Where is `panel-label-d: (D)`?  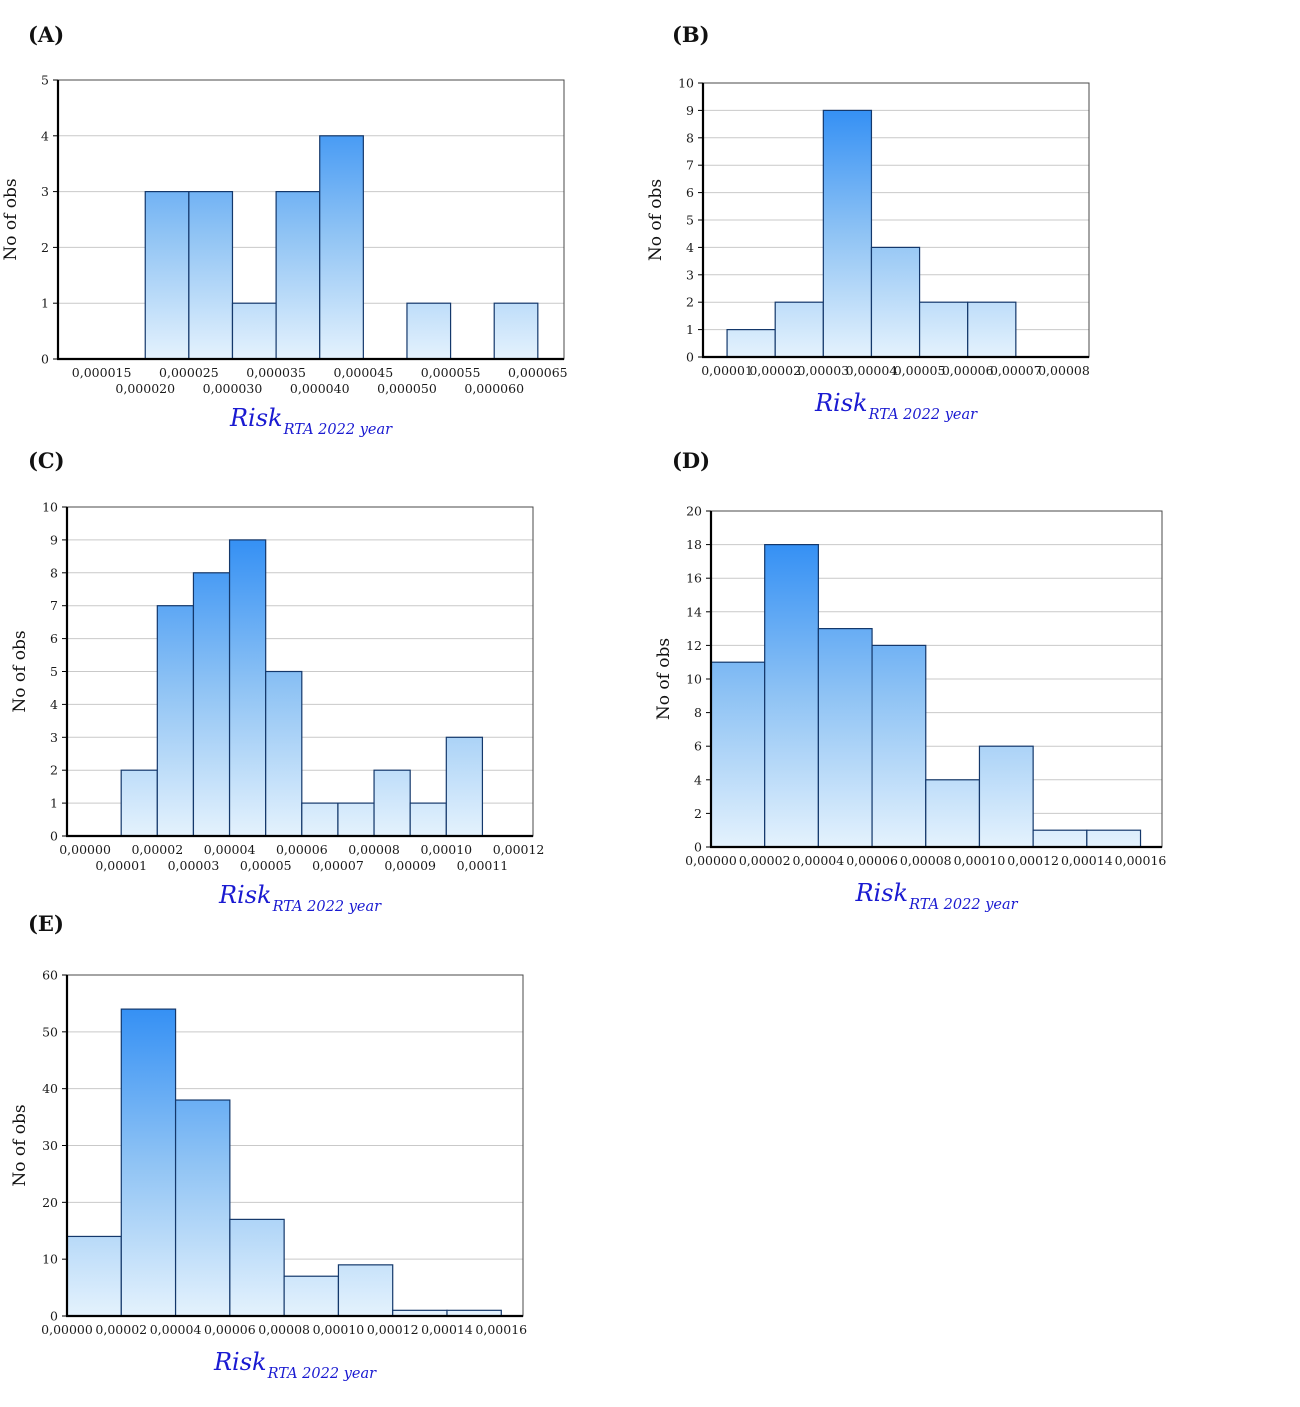 panel-label-d: (D) is located at coordinates (691, 460).